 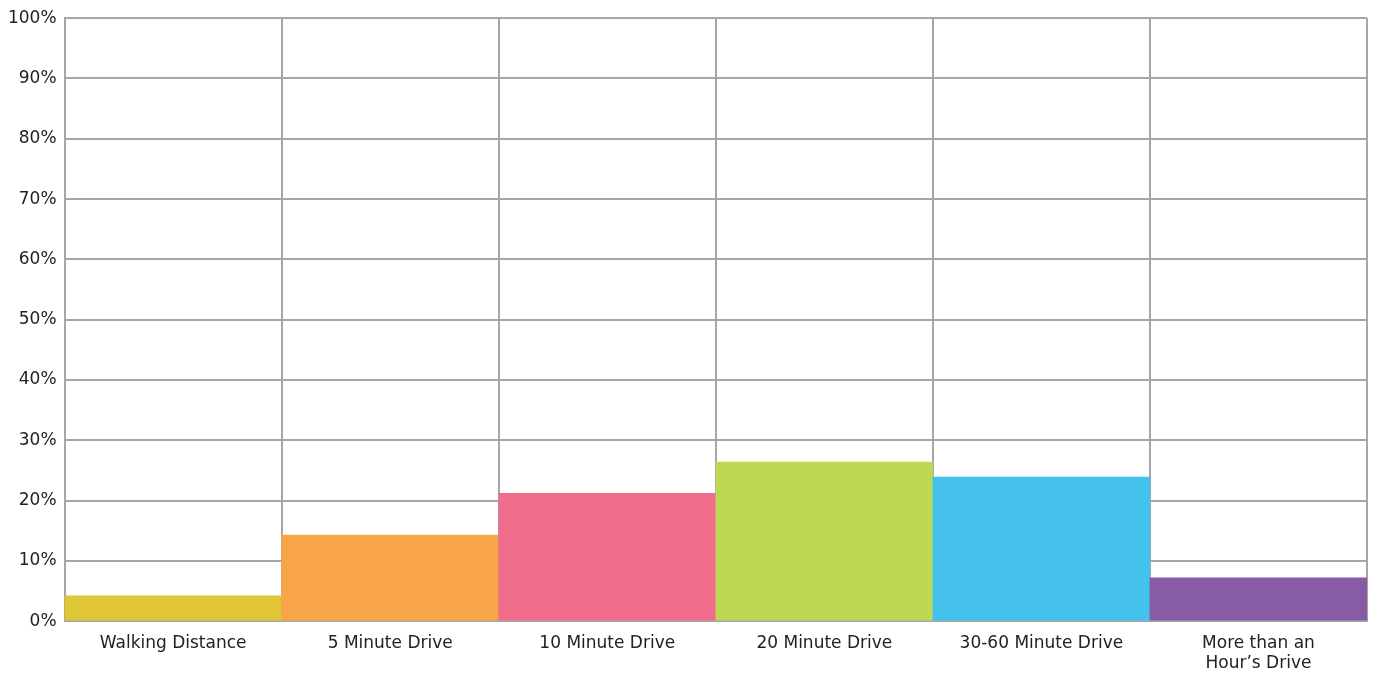 What do you see at coordinates (37, 559) in the screenshot?
I see `y-tick-label: 10%` at bounding box center [37, 559].